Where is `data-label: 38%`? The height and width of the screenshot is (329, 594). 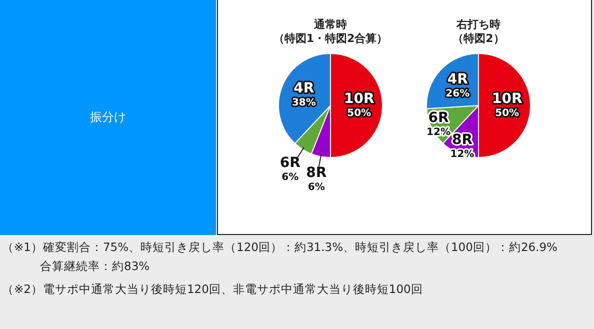 data-label: 38% is located at coordinates (304, 103).